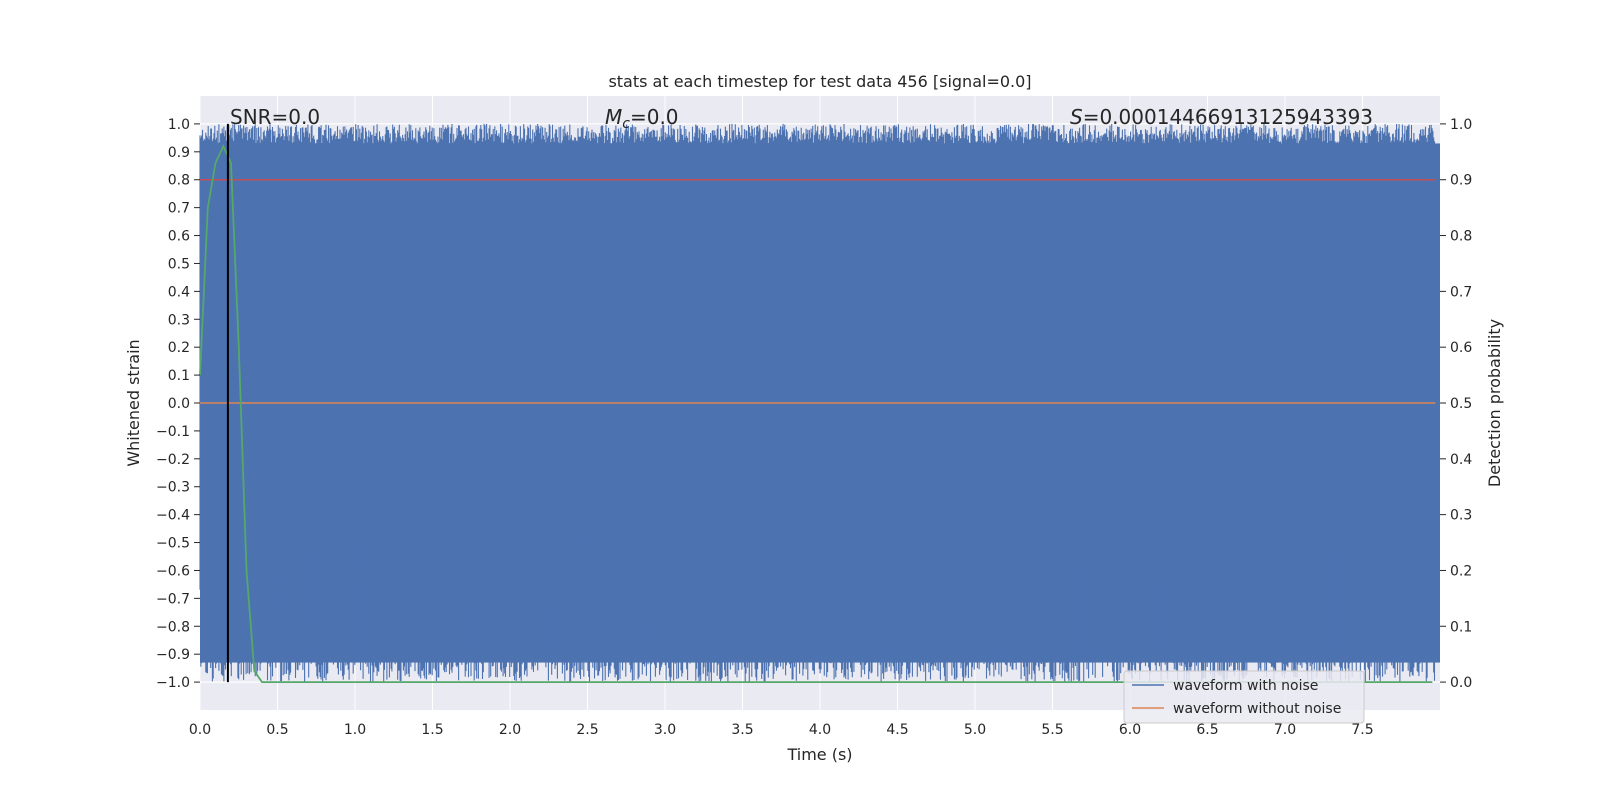 This screenshot has height=800, width=1600. I want to click on y2-axis-ticks: 1.0 0.9 0.8 0.7 0.6 0.5 0.4 0.3 0.2 0.1 0.0, so click(1456, 404).